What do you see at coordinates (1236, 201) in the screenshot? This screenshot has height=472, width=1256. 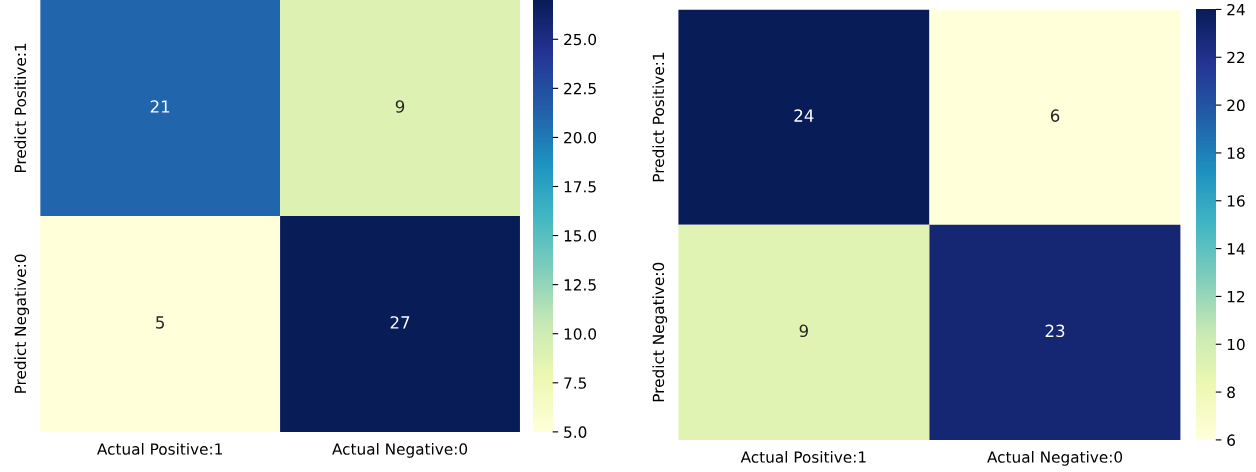 I see `color-bar-label: 16` at bounding box center [1236, 201].